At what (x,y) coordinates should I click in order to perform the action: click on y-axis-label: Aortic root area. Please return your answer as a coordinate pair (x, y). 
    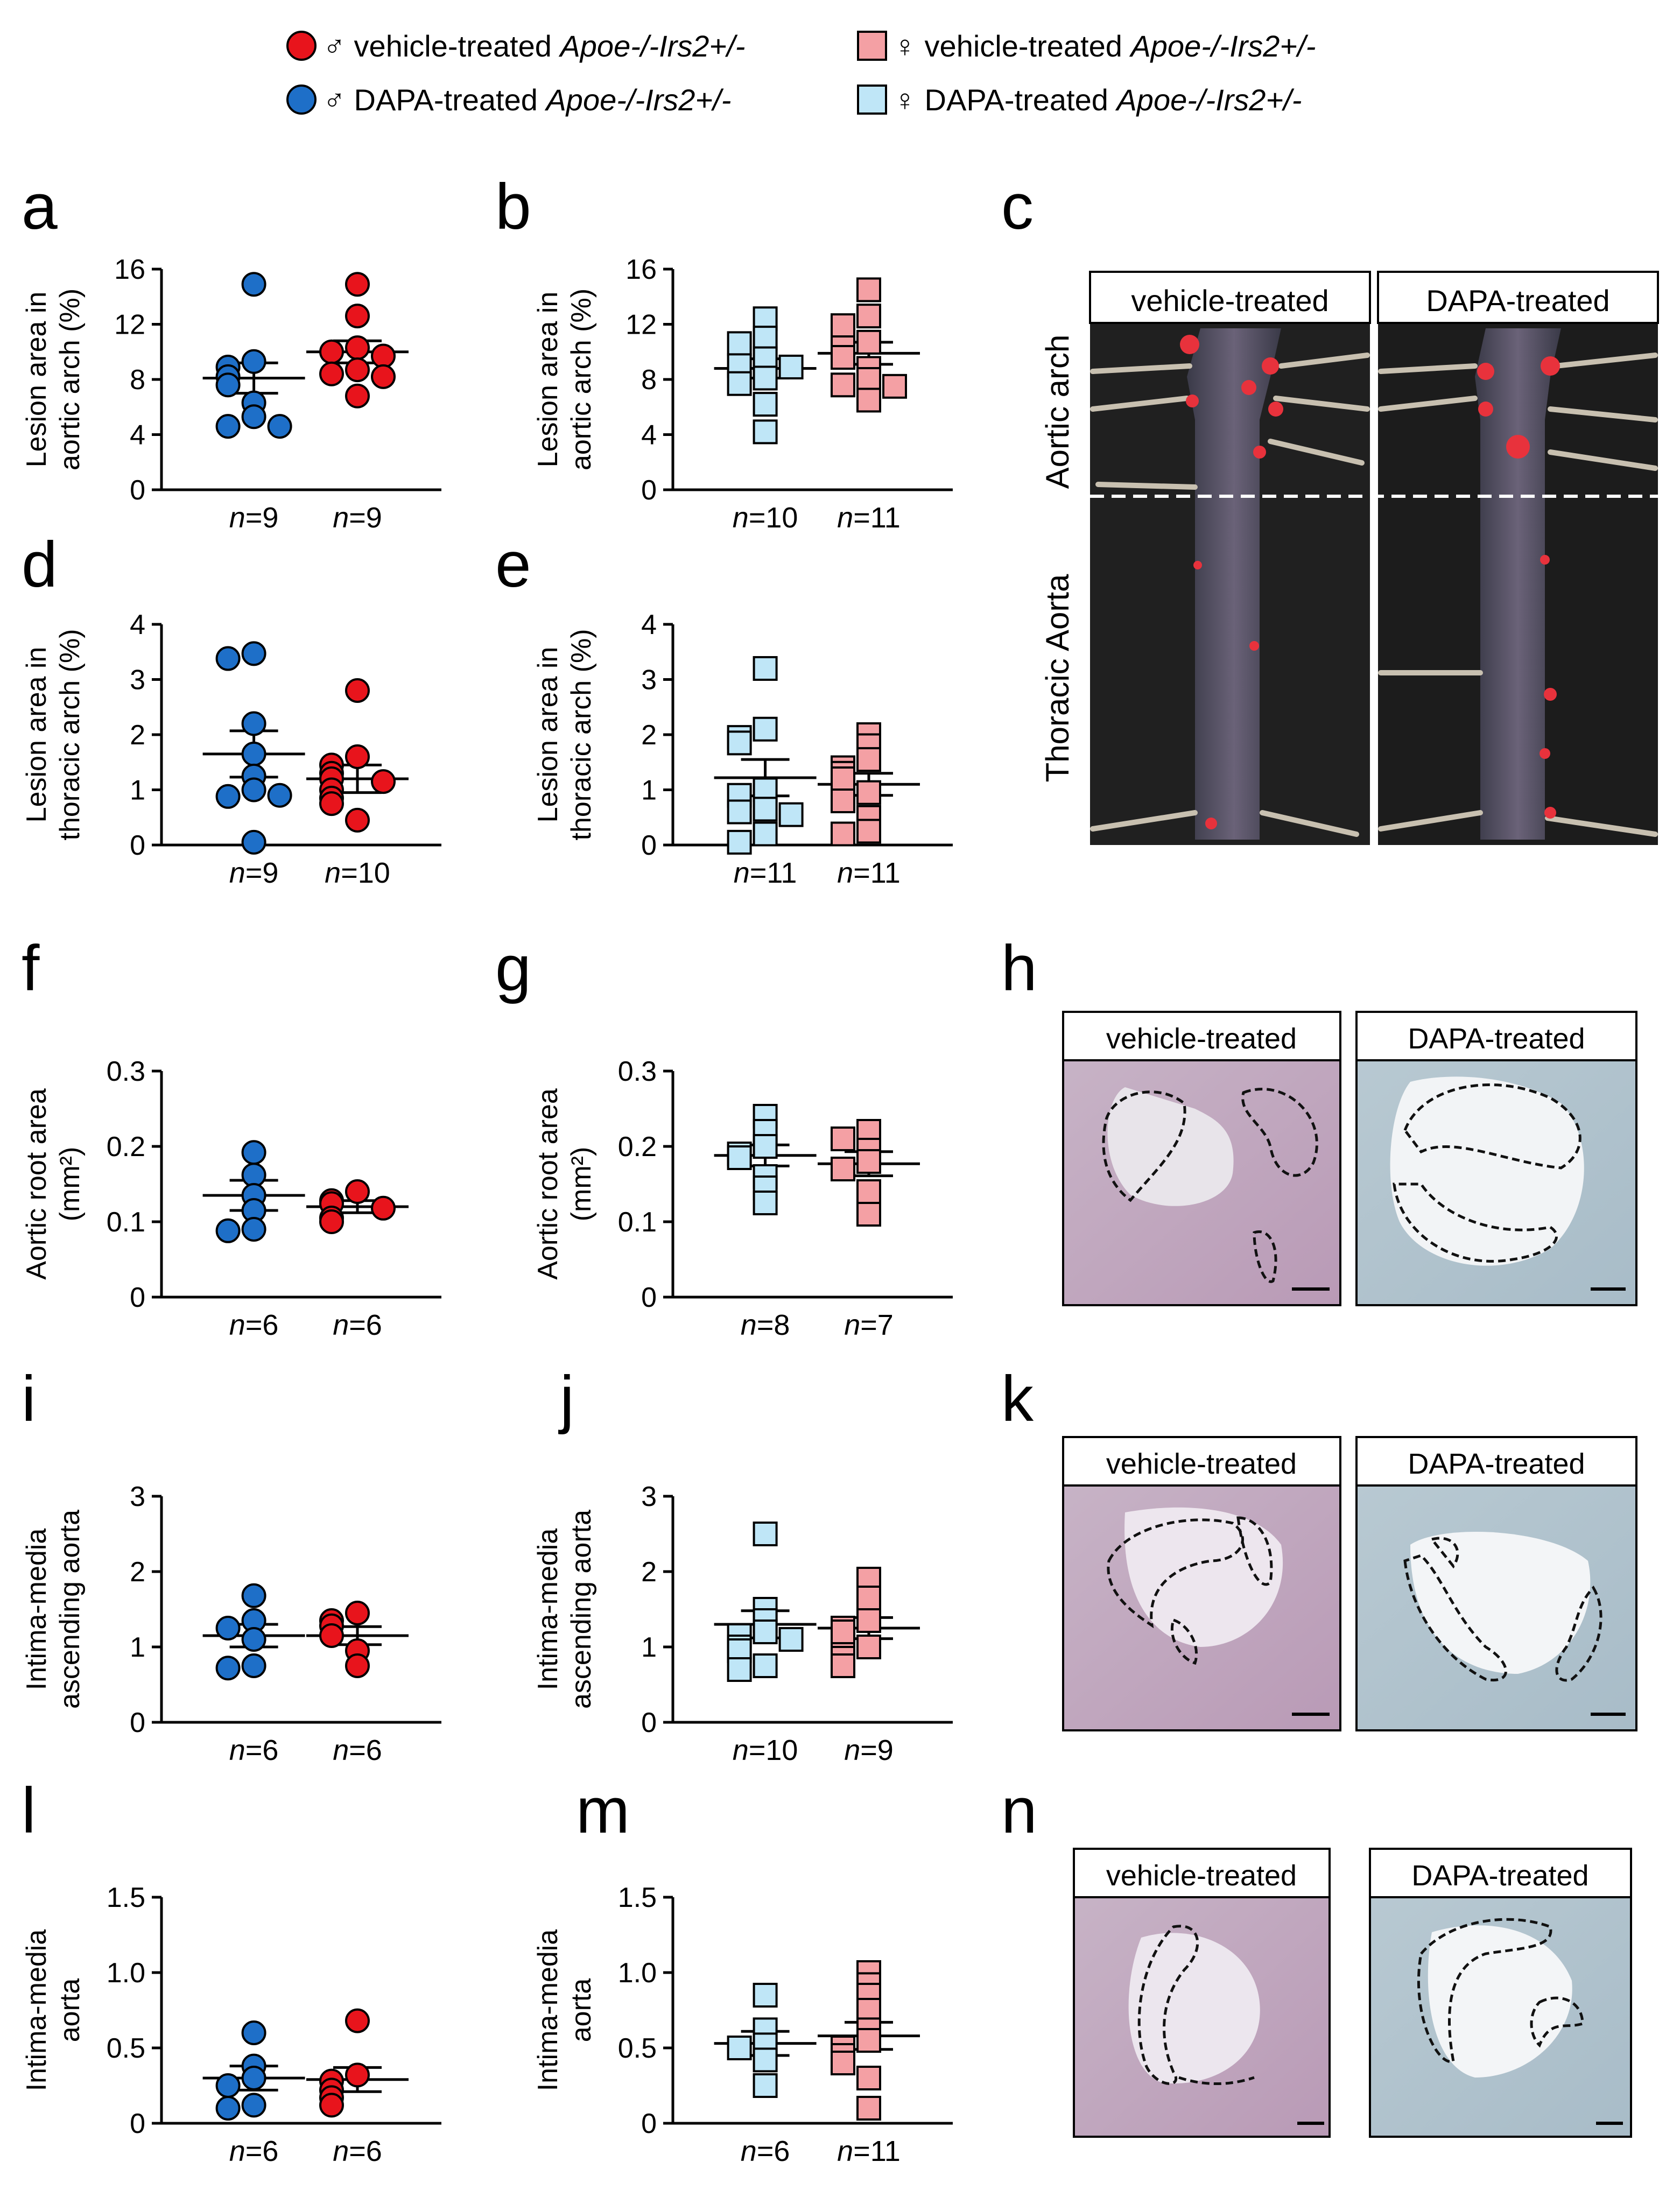
    Looking at the image, I should click on (548, 1184).